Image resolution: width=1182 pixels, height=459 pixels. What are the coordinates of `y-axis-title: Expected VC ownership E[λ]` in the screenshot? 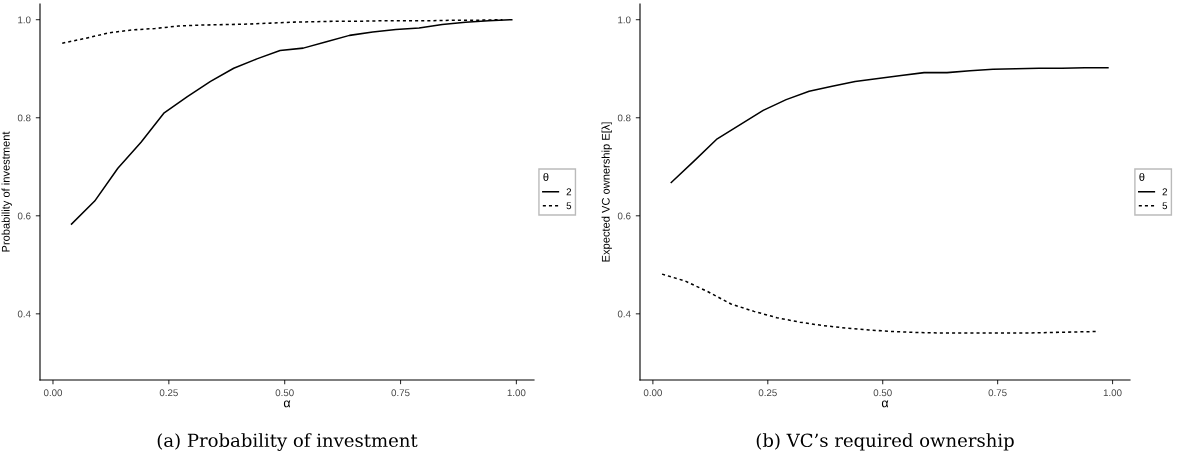 It's located at (606, 192).